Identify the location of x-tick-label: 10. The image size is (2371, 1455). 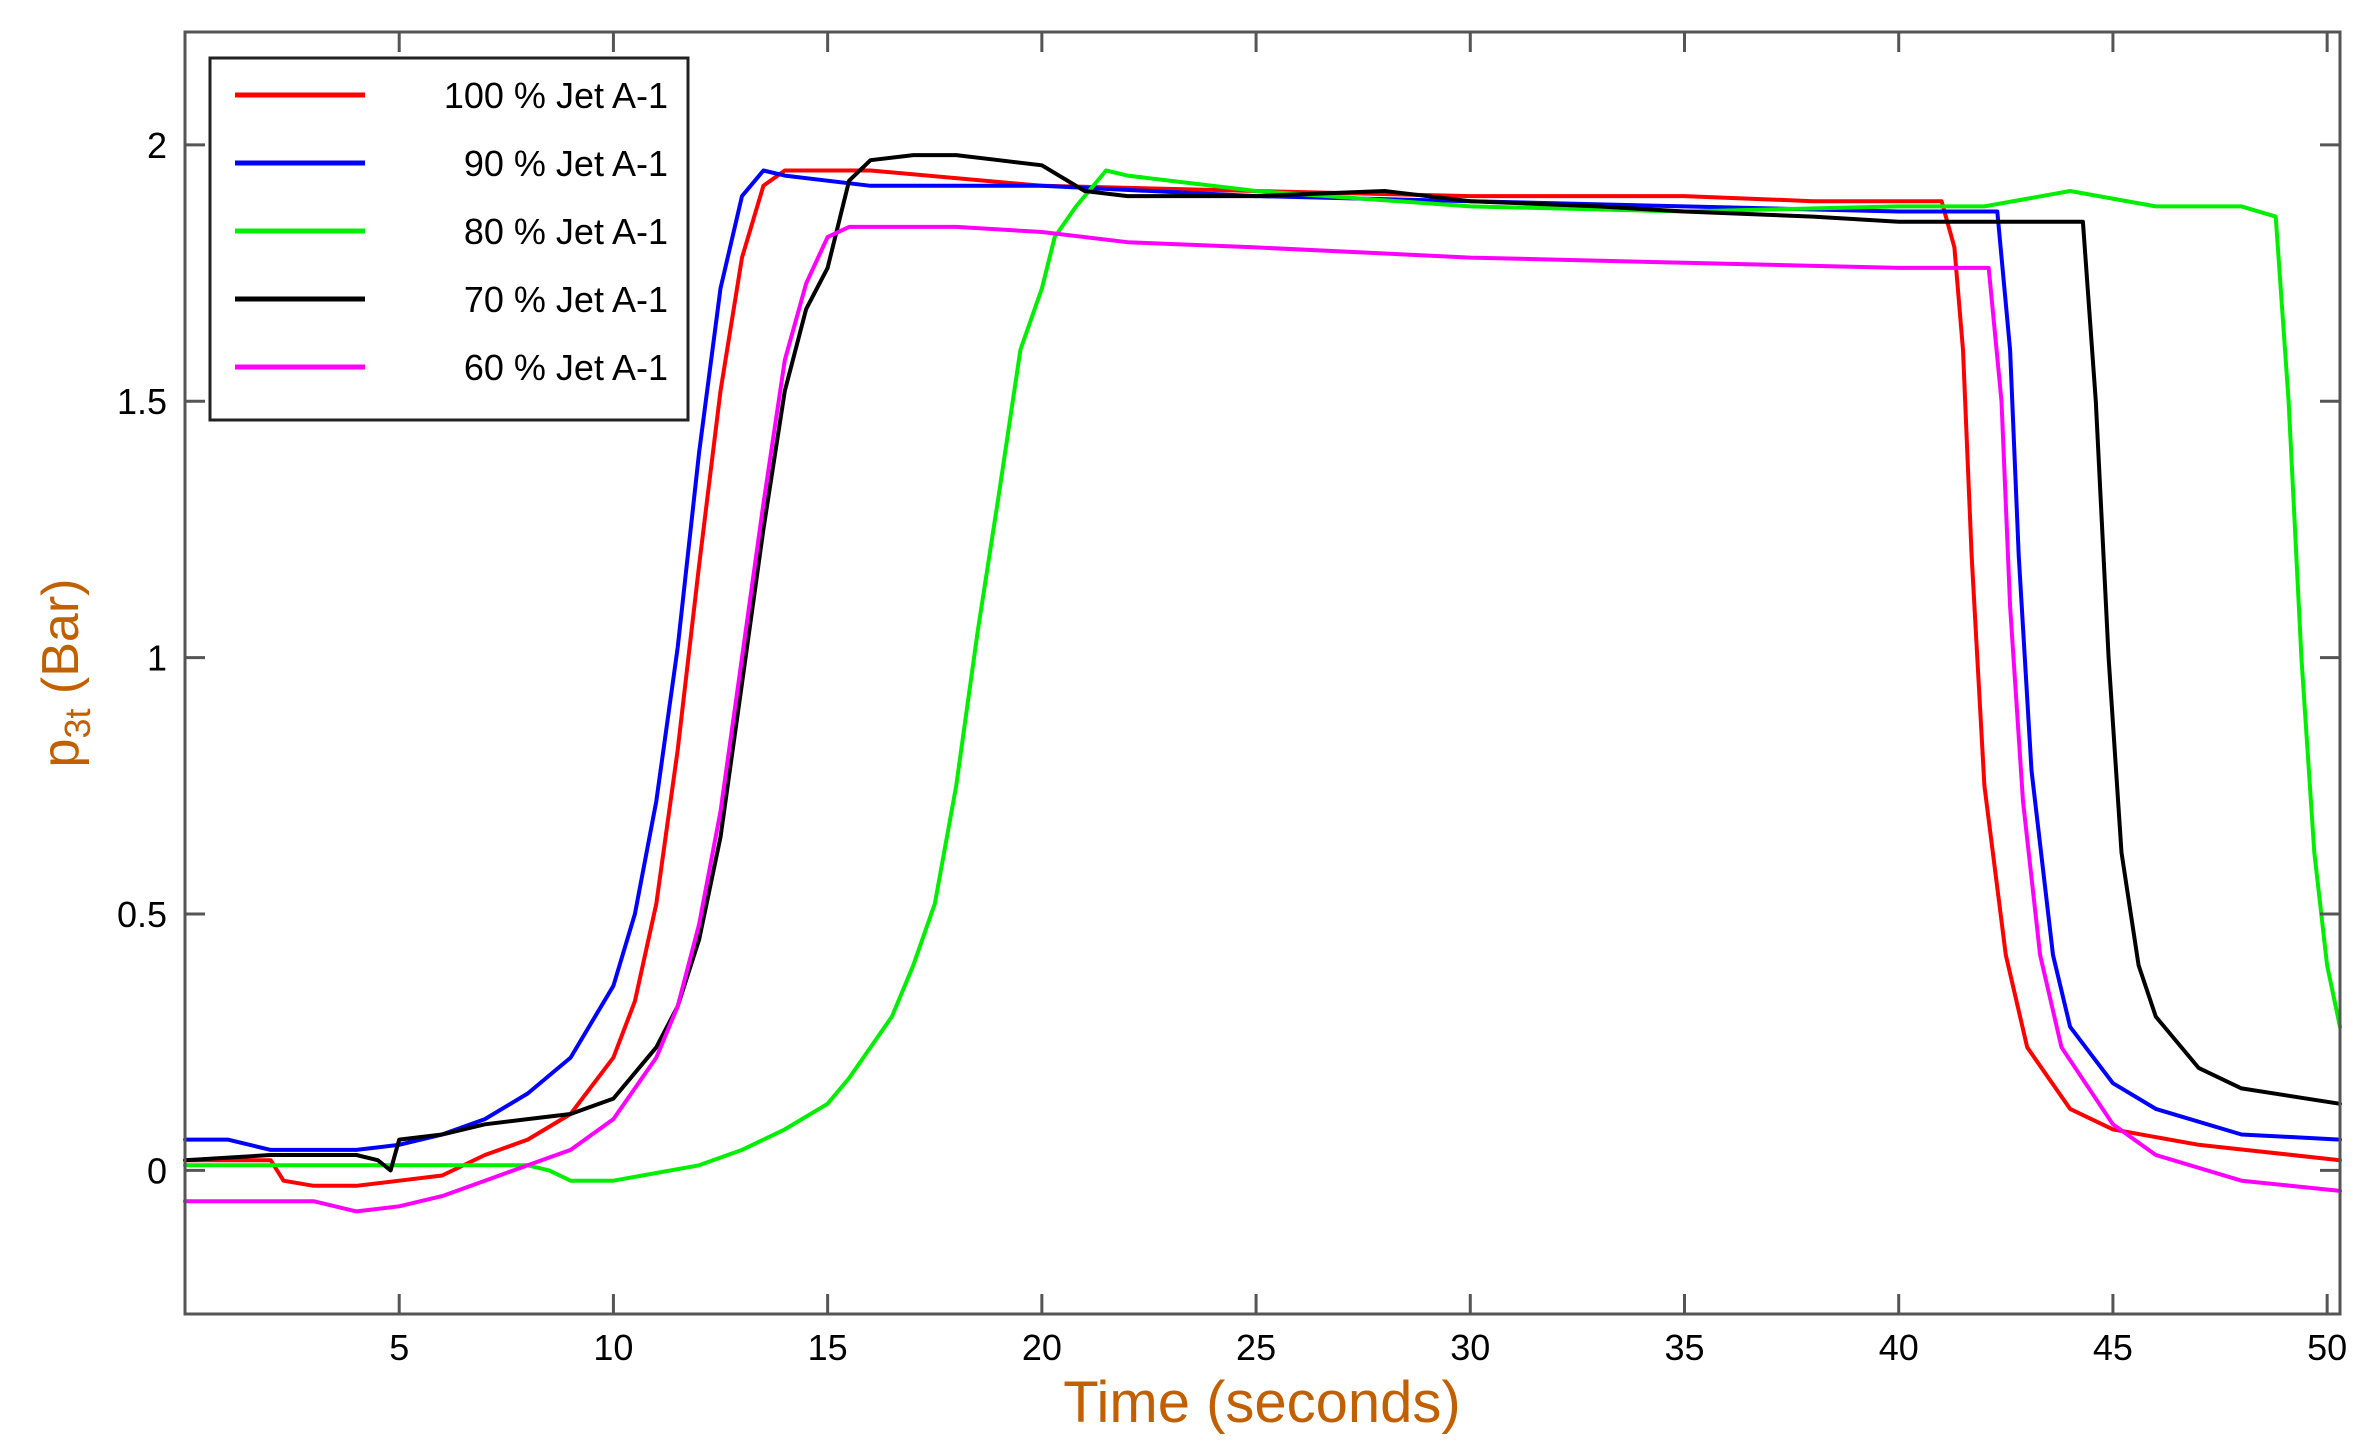
(613, 1347).